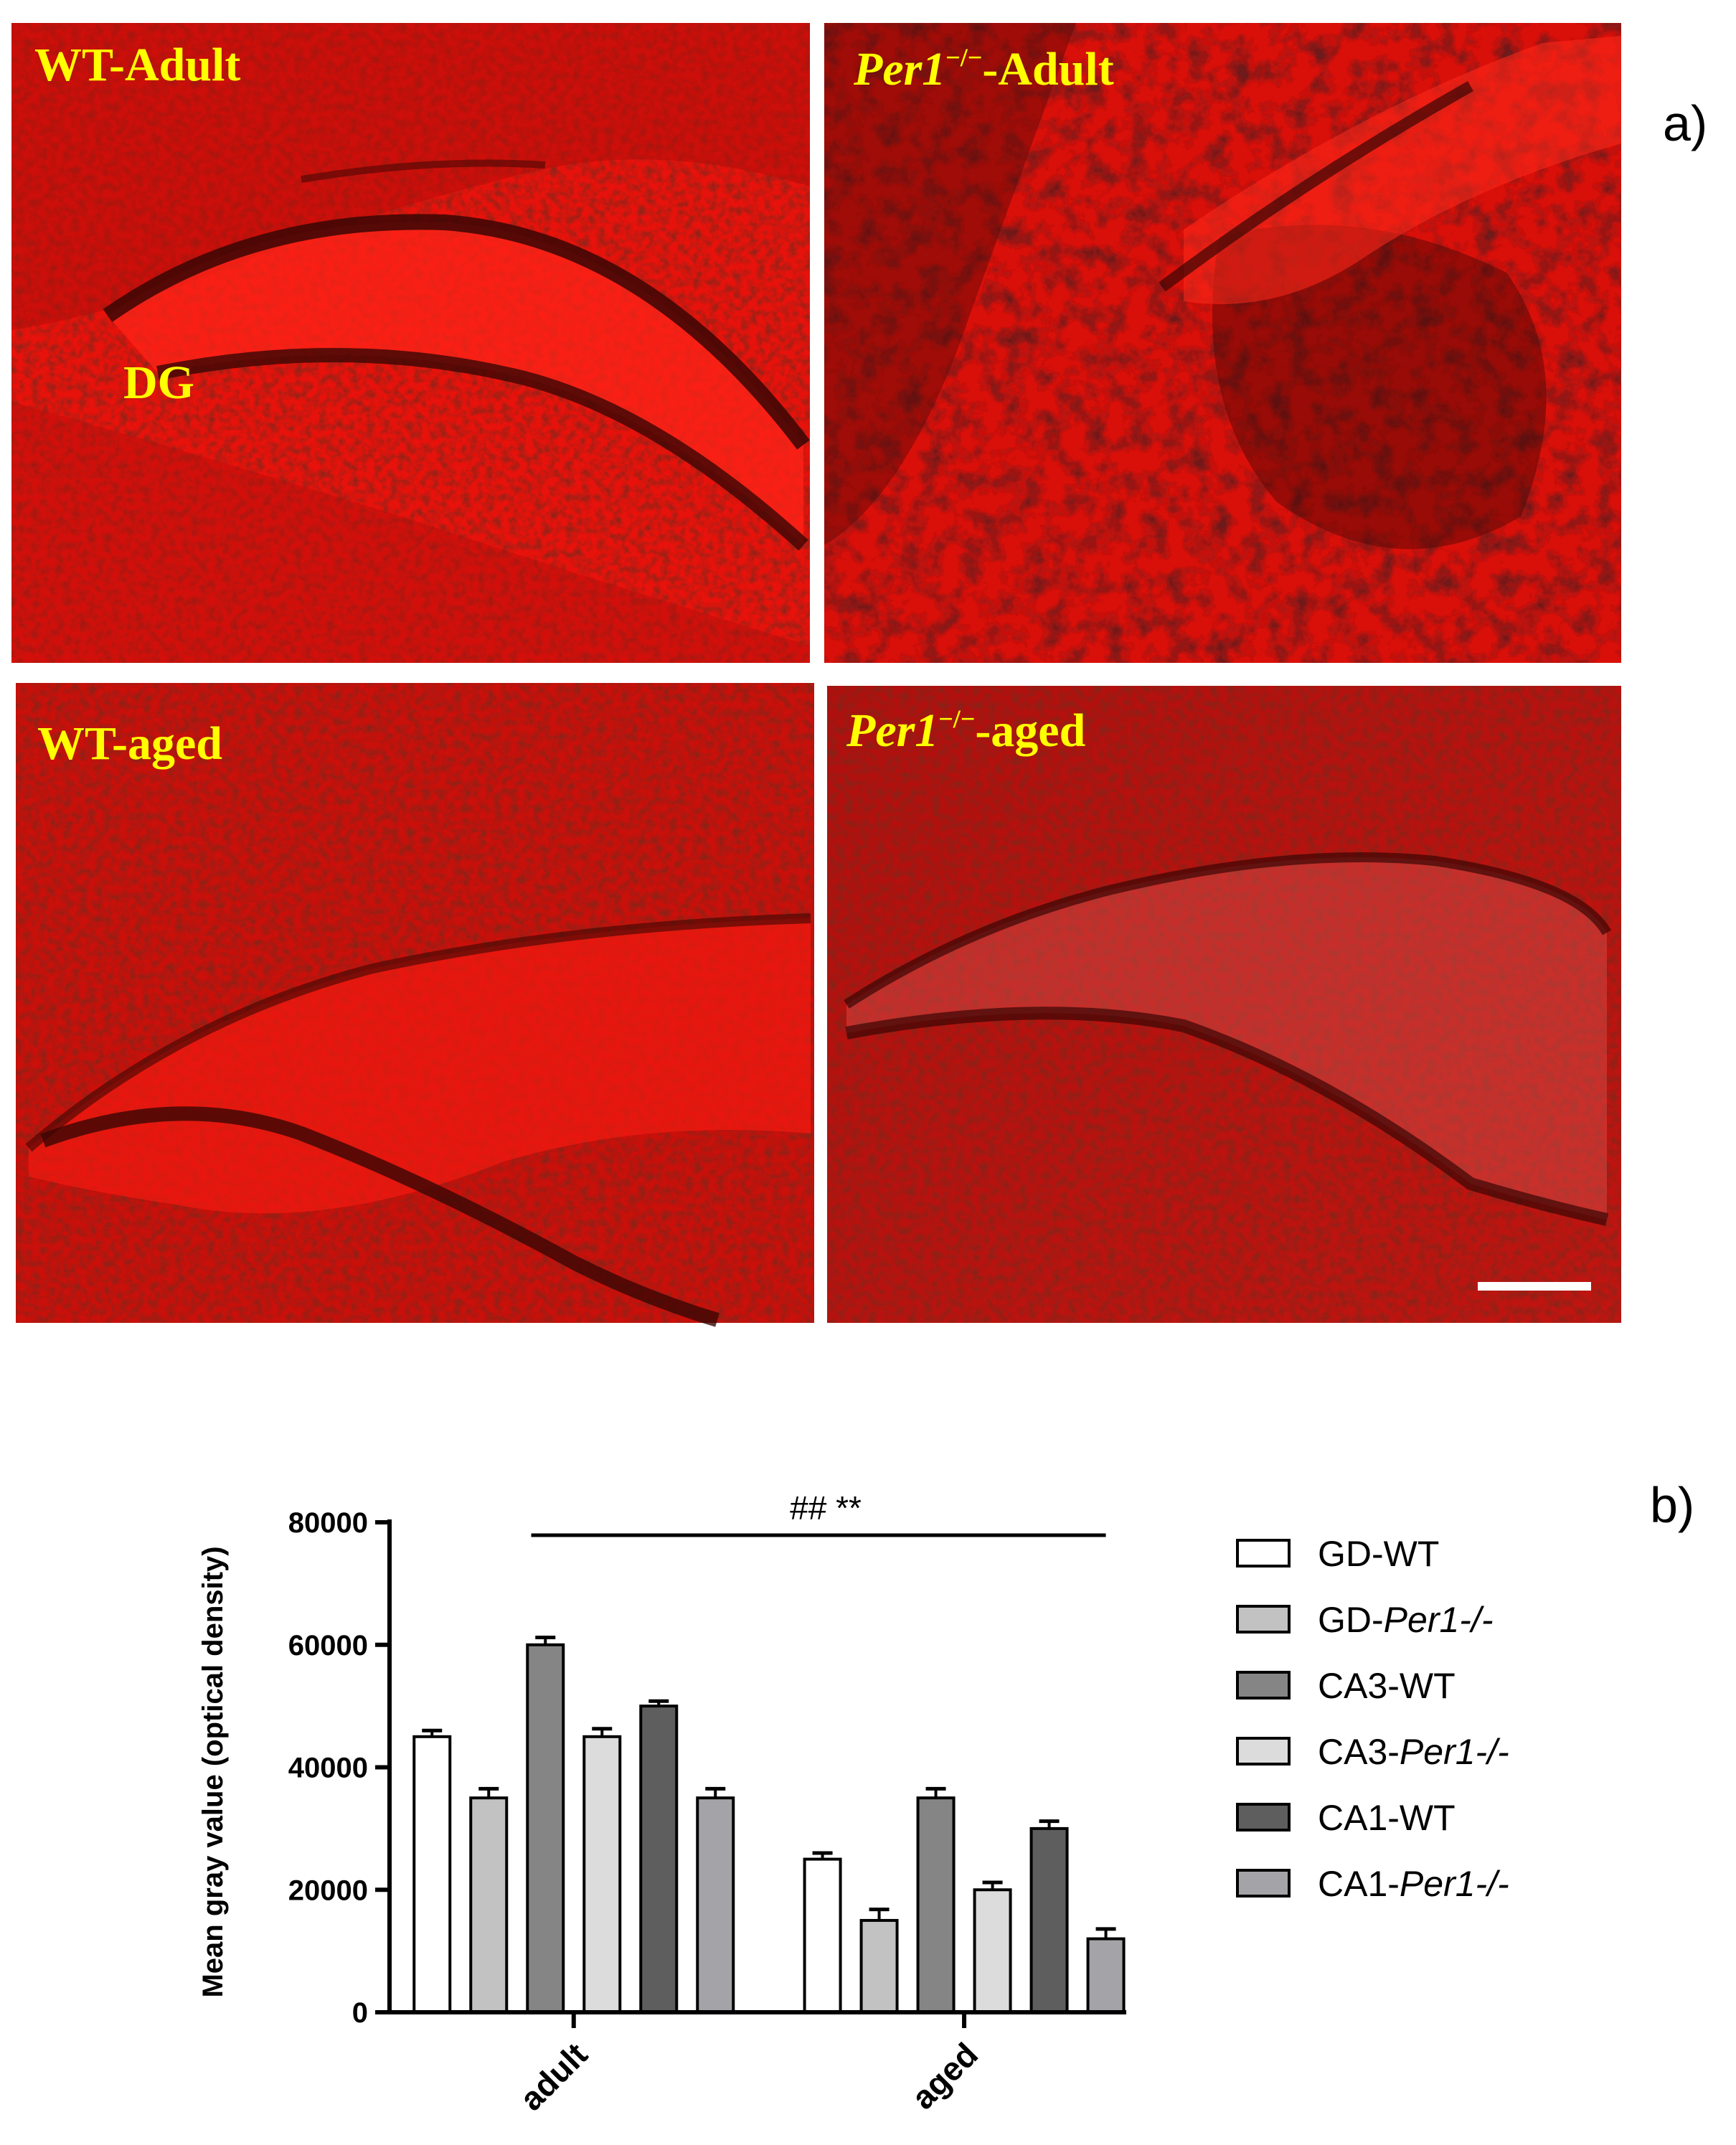 The width and height of the screenshot is (1736, 2145). I want to click on significance-text: ## **, so click(826, 1508).